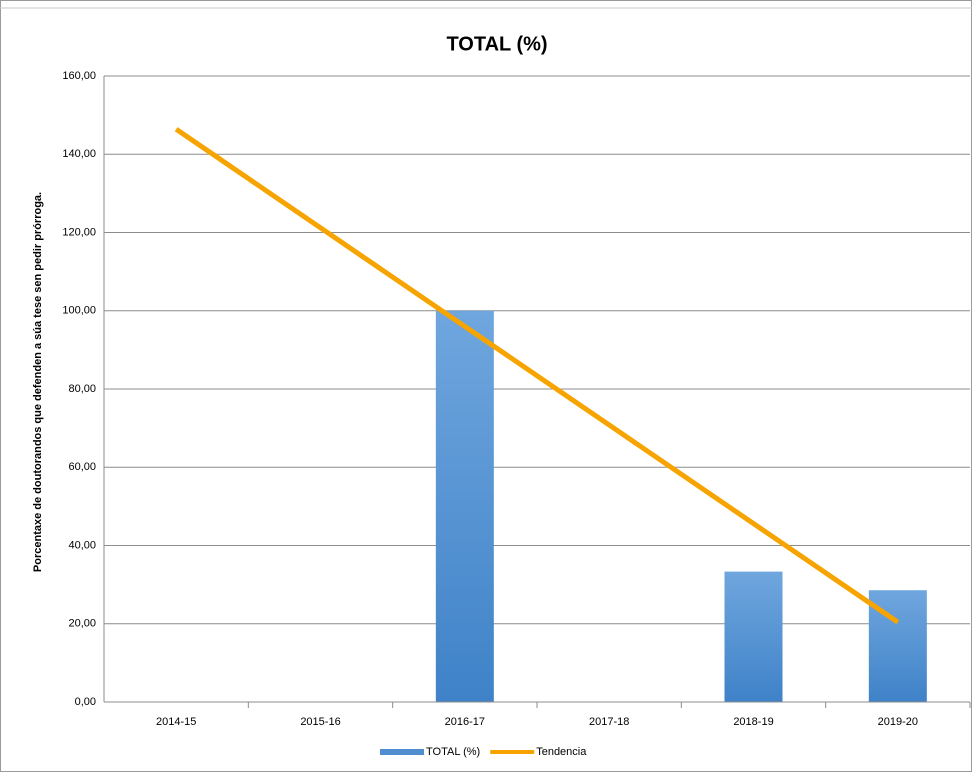 The image size is (972, 772). What do you see at coordinates (82, 389) in the screenshot?
I see `y-tick-label: 80,00` at bounding box center [82, 389].